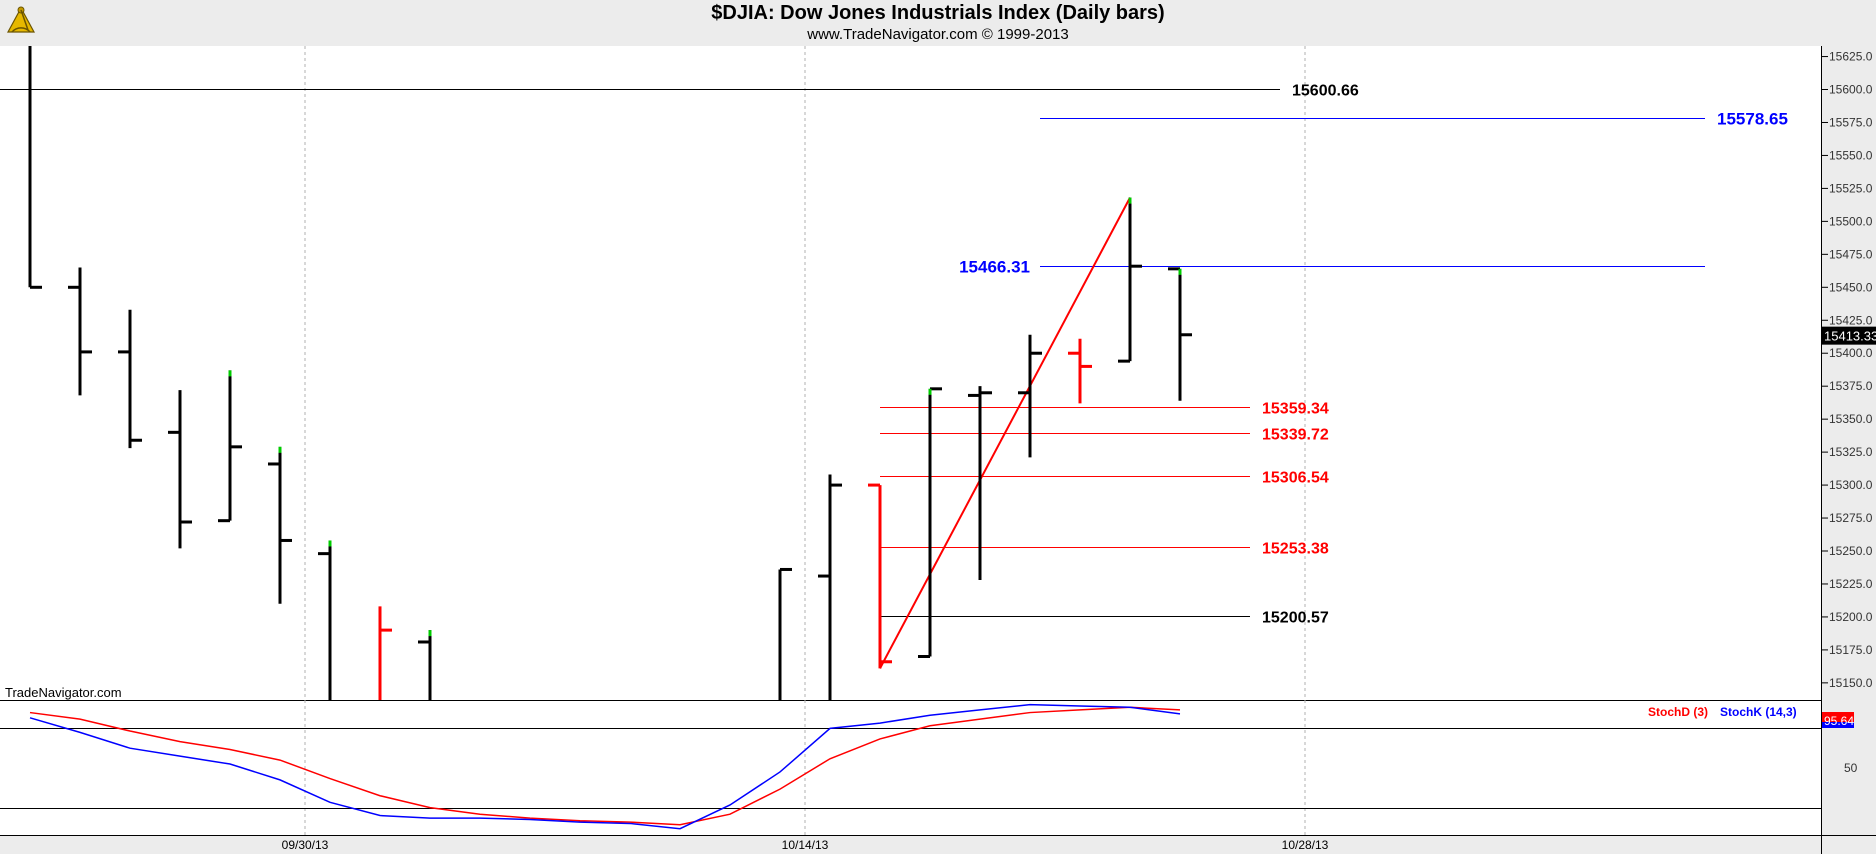 The image size is (1876, 854). Describe the element at coordinates (1851, 452) in the screenshot. I see `y-tick-label: 15325.0` at that location.